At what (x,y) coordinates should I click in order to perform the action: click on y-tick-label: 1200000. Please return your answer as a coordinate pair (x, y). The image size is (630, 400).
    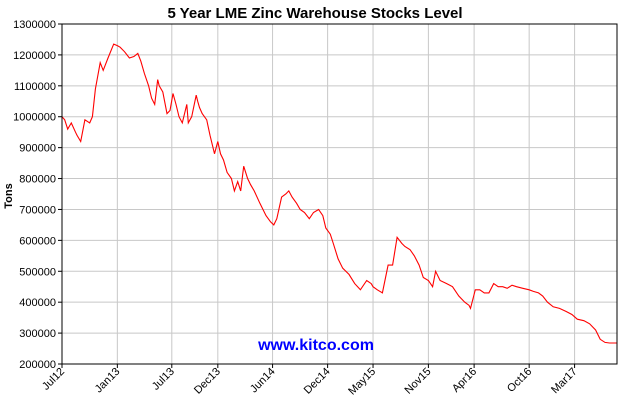
    Looking at the image, I should click on (34, 56).